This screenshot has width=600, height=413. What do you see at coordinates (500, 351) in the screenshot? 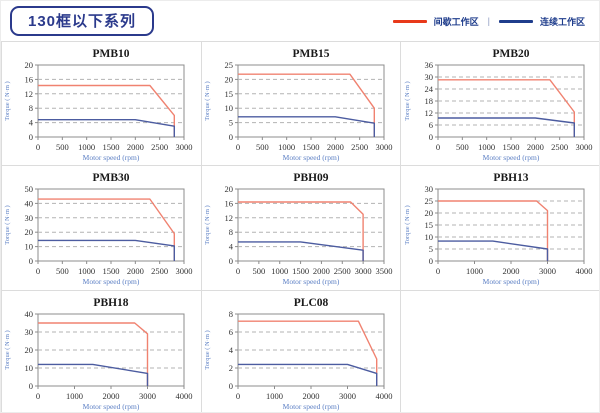
I see `empty-cell` at bounding box center [500, 351].